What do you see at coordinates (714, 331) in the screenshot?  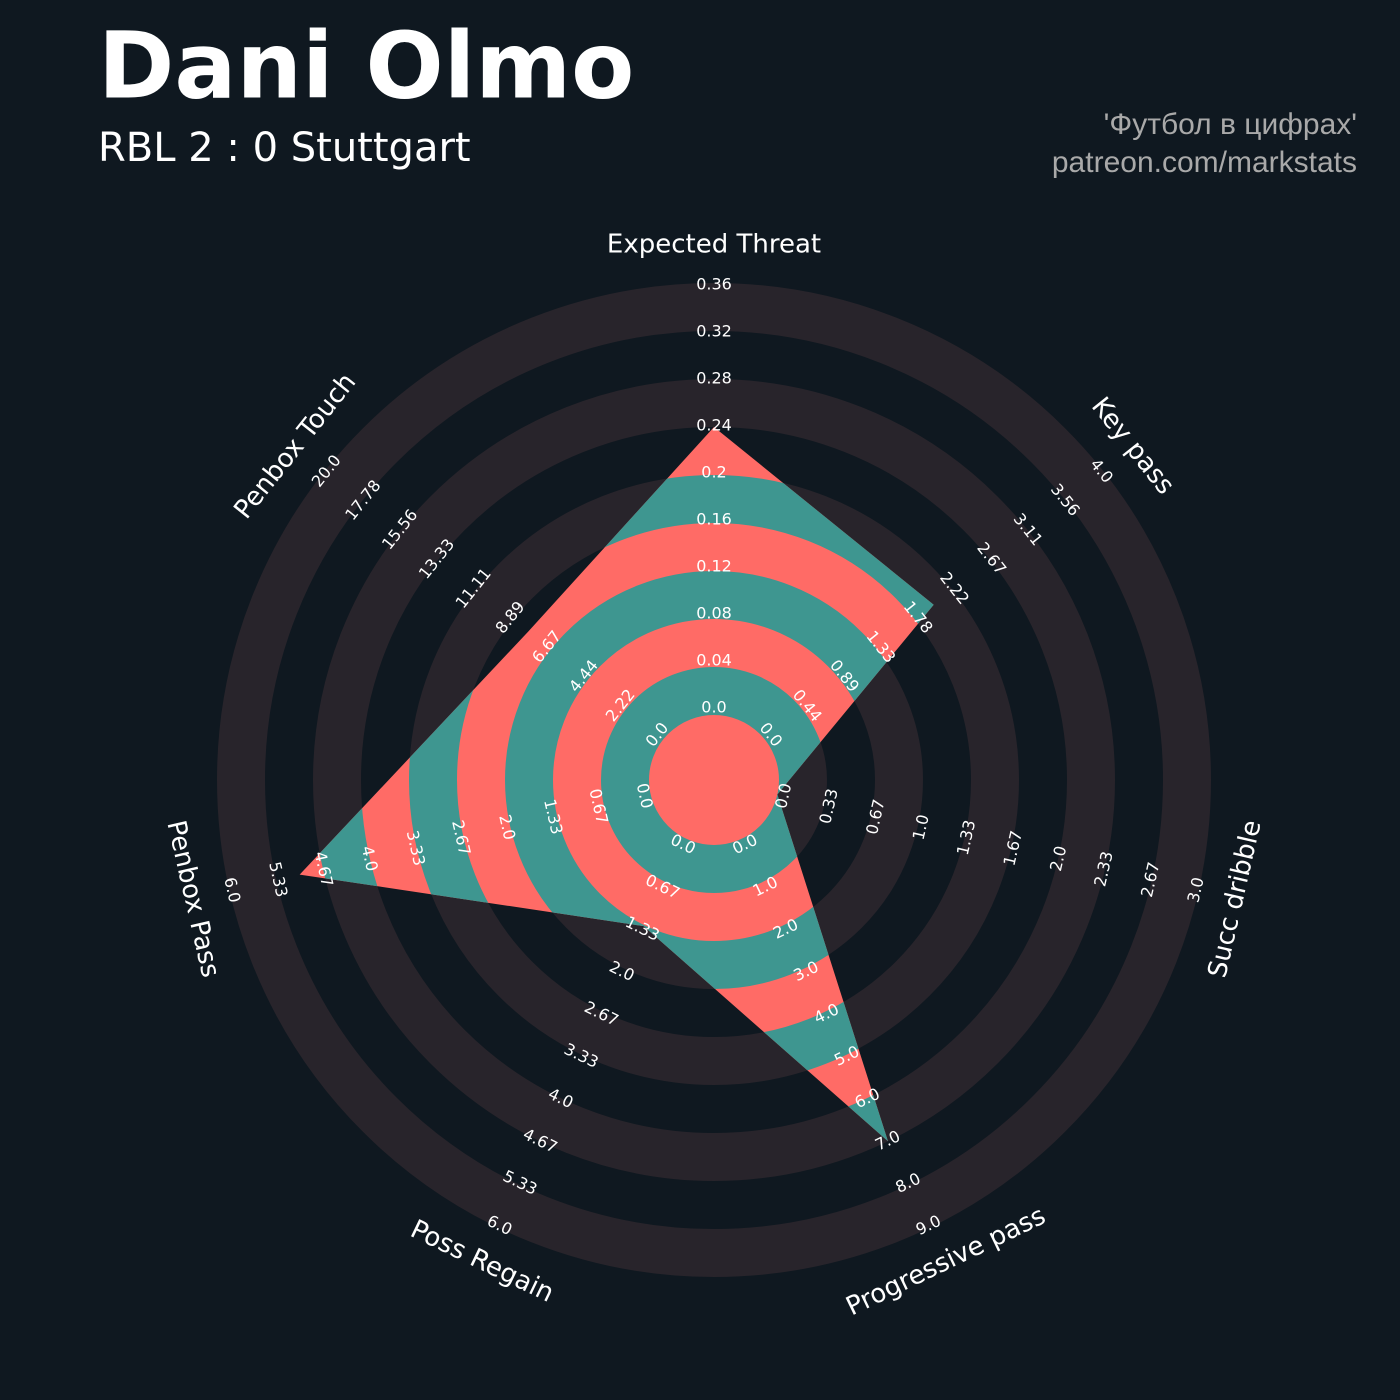 I see `tick-label: 0.32` at bounding box center [714, 331].